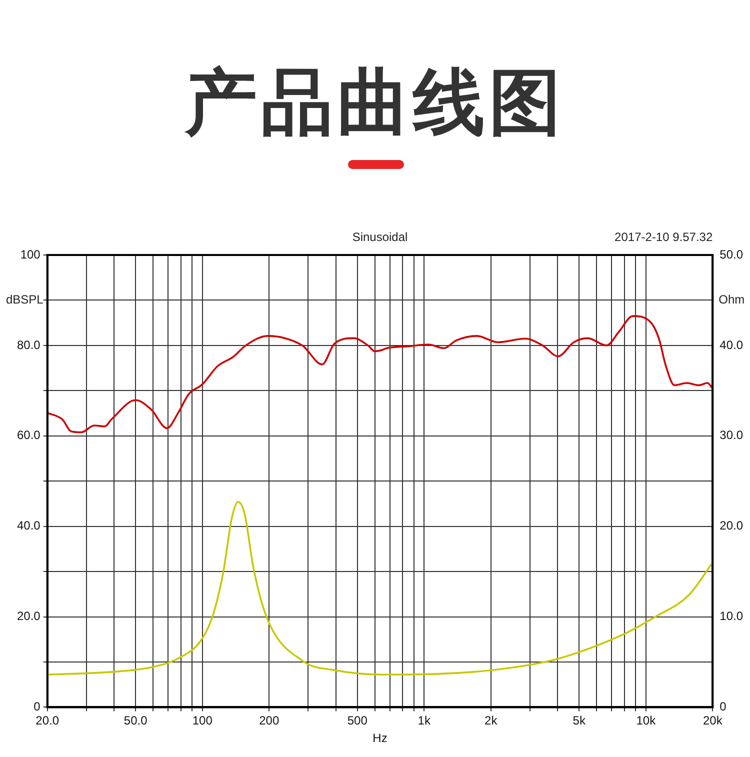  Describe the element at coordinates (713, 721) in the screenshot. I see `x-tick-label: 20k` at that location.